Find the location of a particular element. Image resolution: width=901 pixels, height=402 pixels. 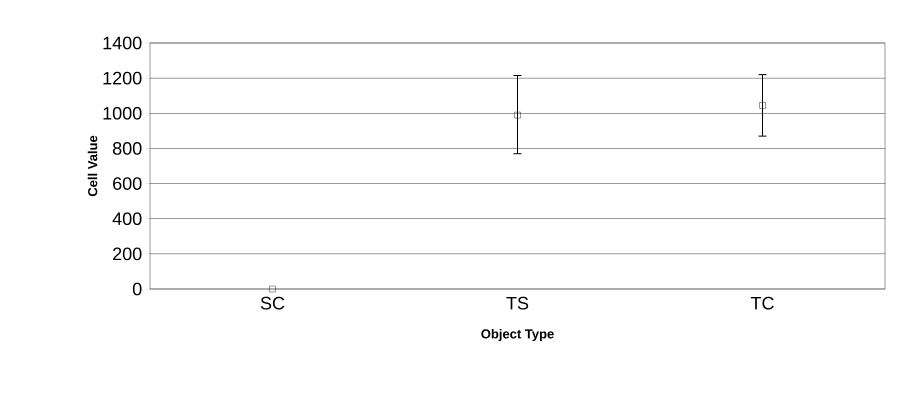

y-tick-label: 800 is located at coordinates (127, 148).